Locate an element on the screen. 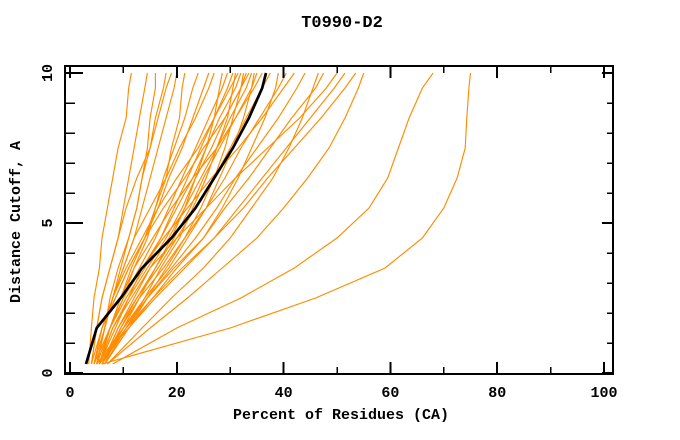 The width and height of the screenshot is (680, 440). x-tick-label: 0 is located at coordinates (69, 393).